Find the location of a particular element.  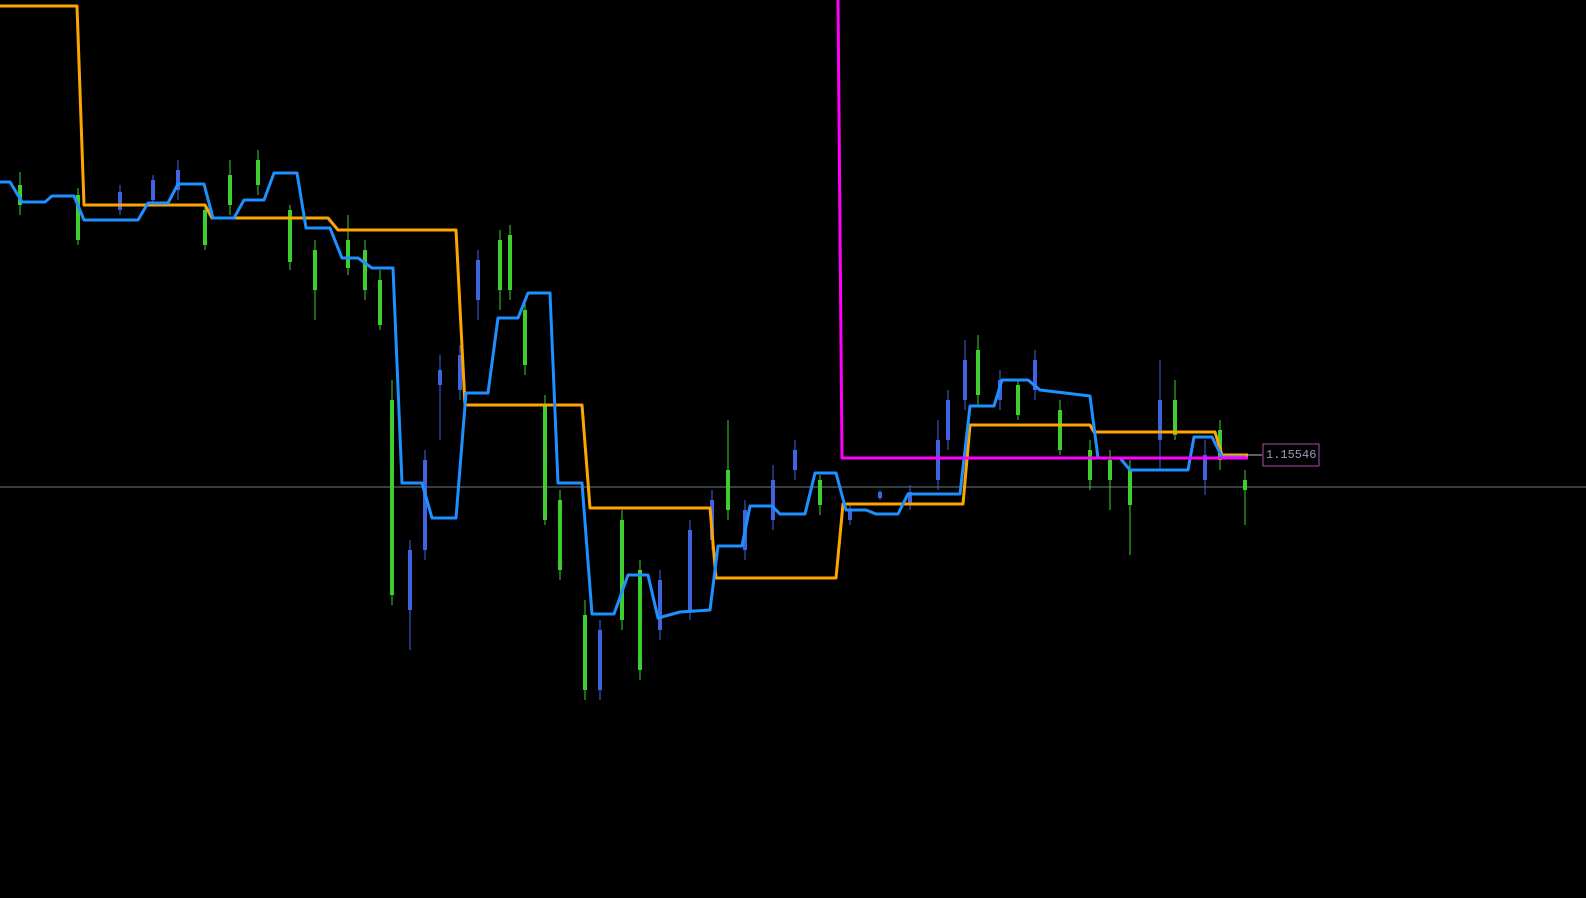

price-label-box is located at coordinates (1291, 455).